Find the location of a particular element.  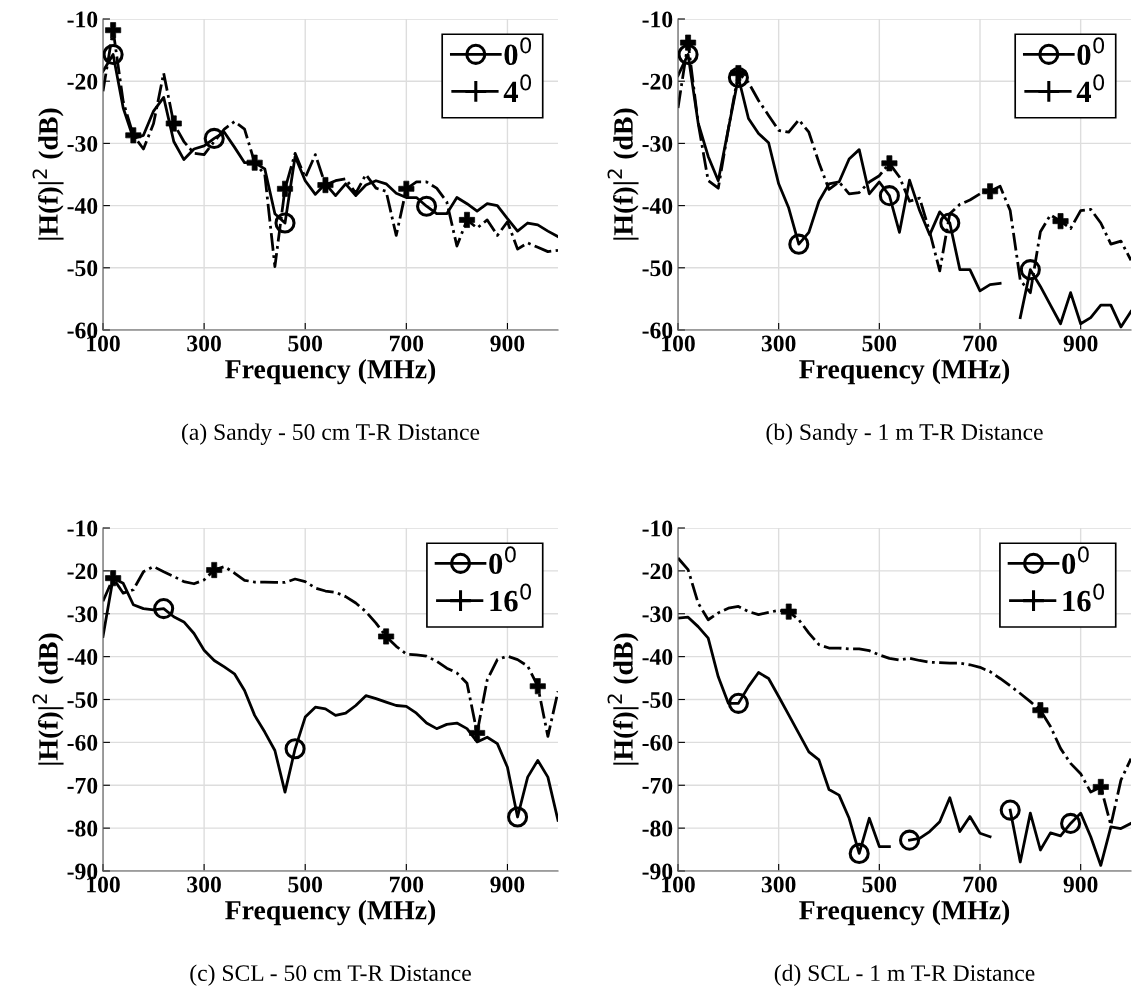

text: (b) Sandy - 1 m T-R Distance is located at coordinates (904, 434).